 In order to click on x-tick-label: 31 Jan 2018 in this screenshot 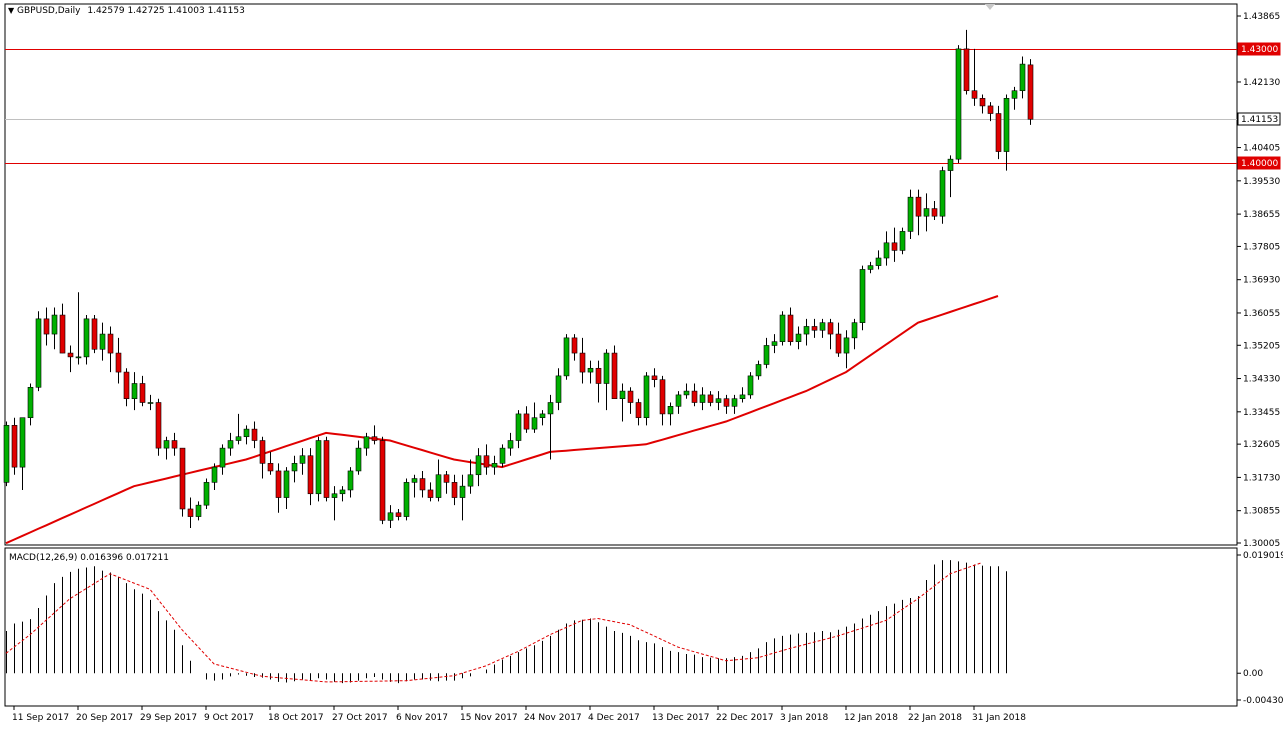, I will do `click(999, 718)`.